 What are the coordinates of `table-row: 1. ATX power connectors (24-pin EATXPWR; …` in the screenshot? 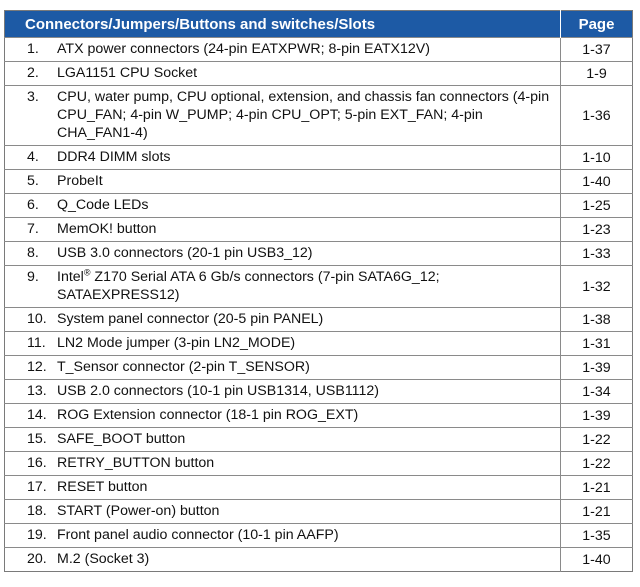 It's located at (318, 49).